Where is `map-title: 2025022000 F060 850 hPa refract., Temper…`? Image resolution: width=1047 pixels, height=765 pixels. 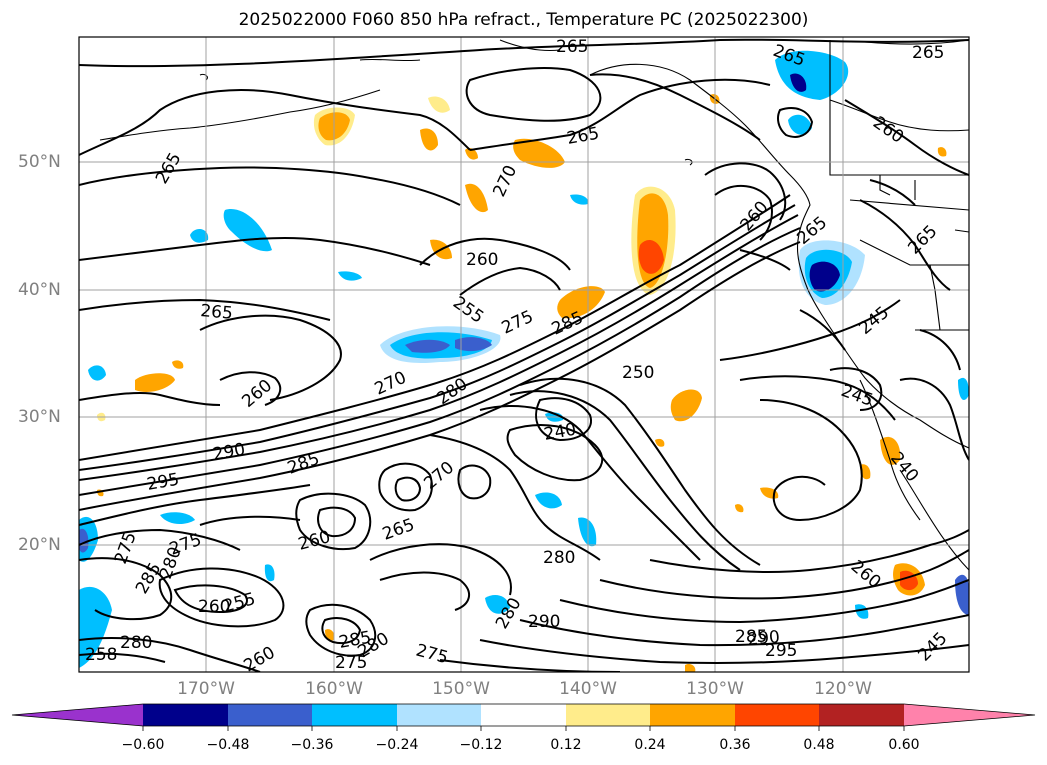 map-title: 2025022000 F060 850 hPa refract., Temper… is located at coordinates (523, 20).